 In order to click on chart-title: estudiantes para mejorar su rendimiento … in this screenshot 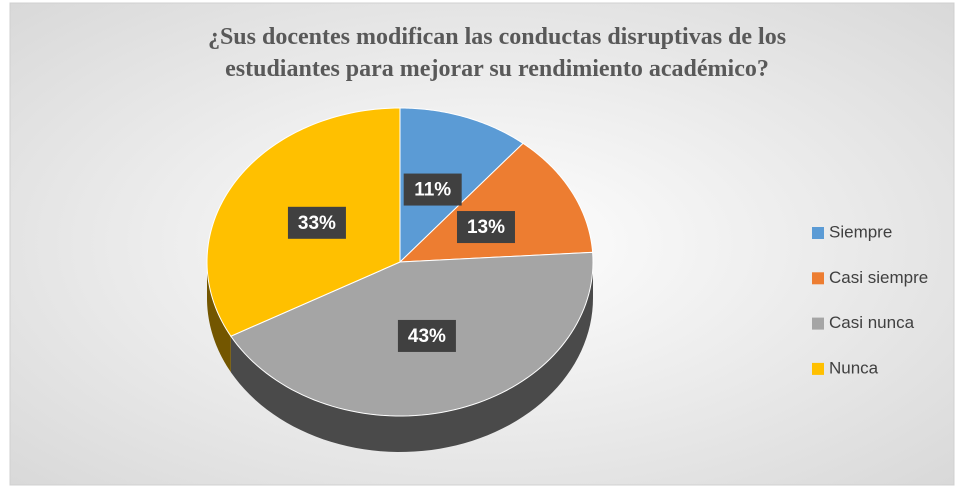, I will do `click(497, 69)`.